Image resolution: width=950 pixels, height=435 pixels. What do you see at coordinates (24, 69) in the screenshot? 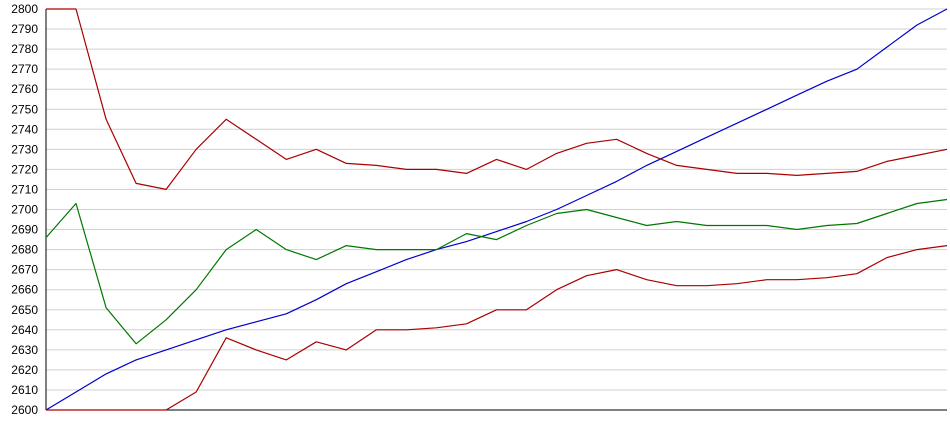
I see `y-tick-label: 2770` at bounding box center [24, 69].